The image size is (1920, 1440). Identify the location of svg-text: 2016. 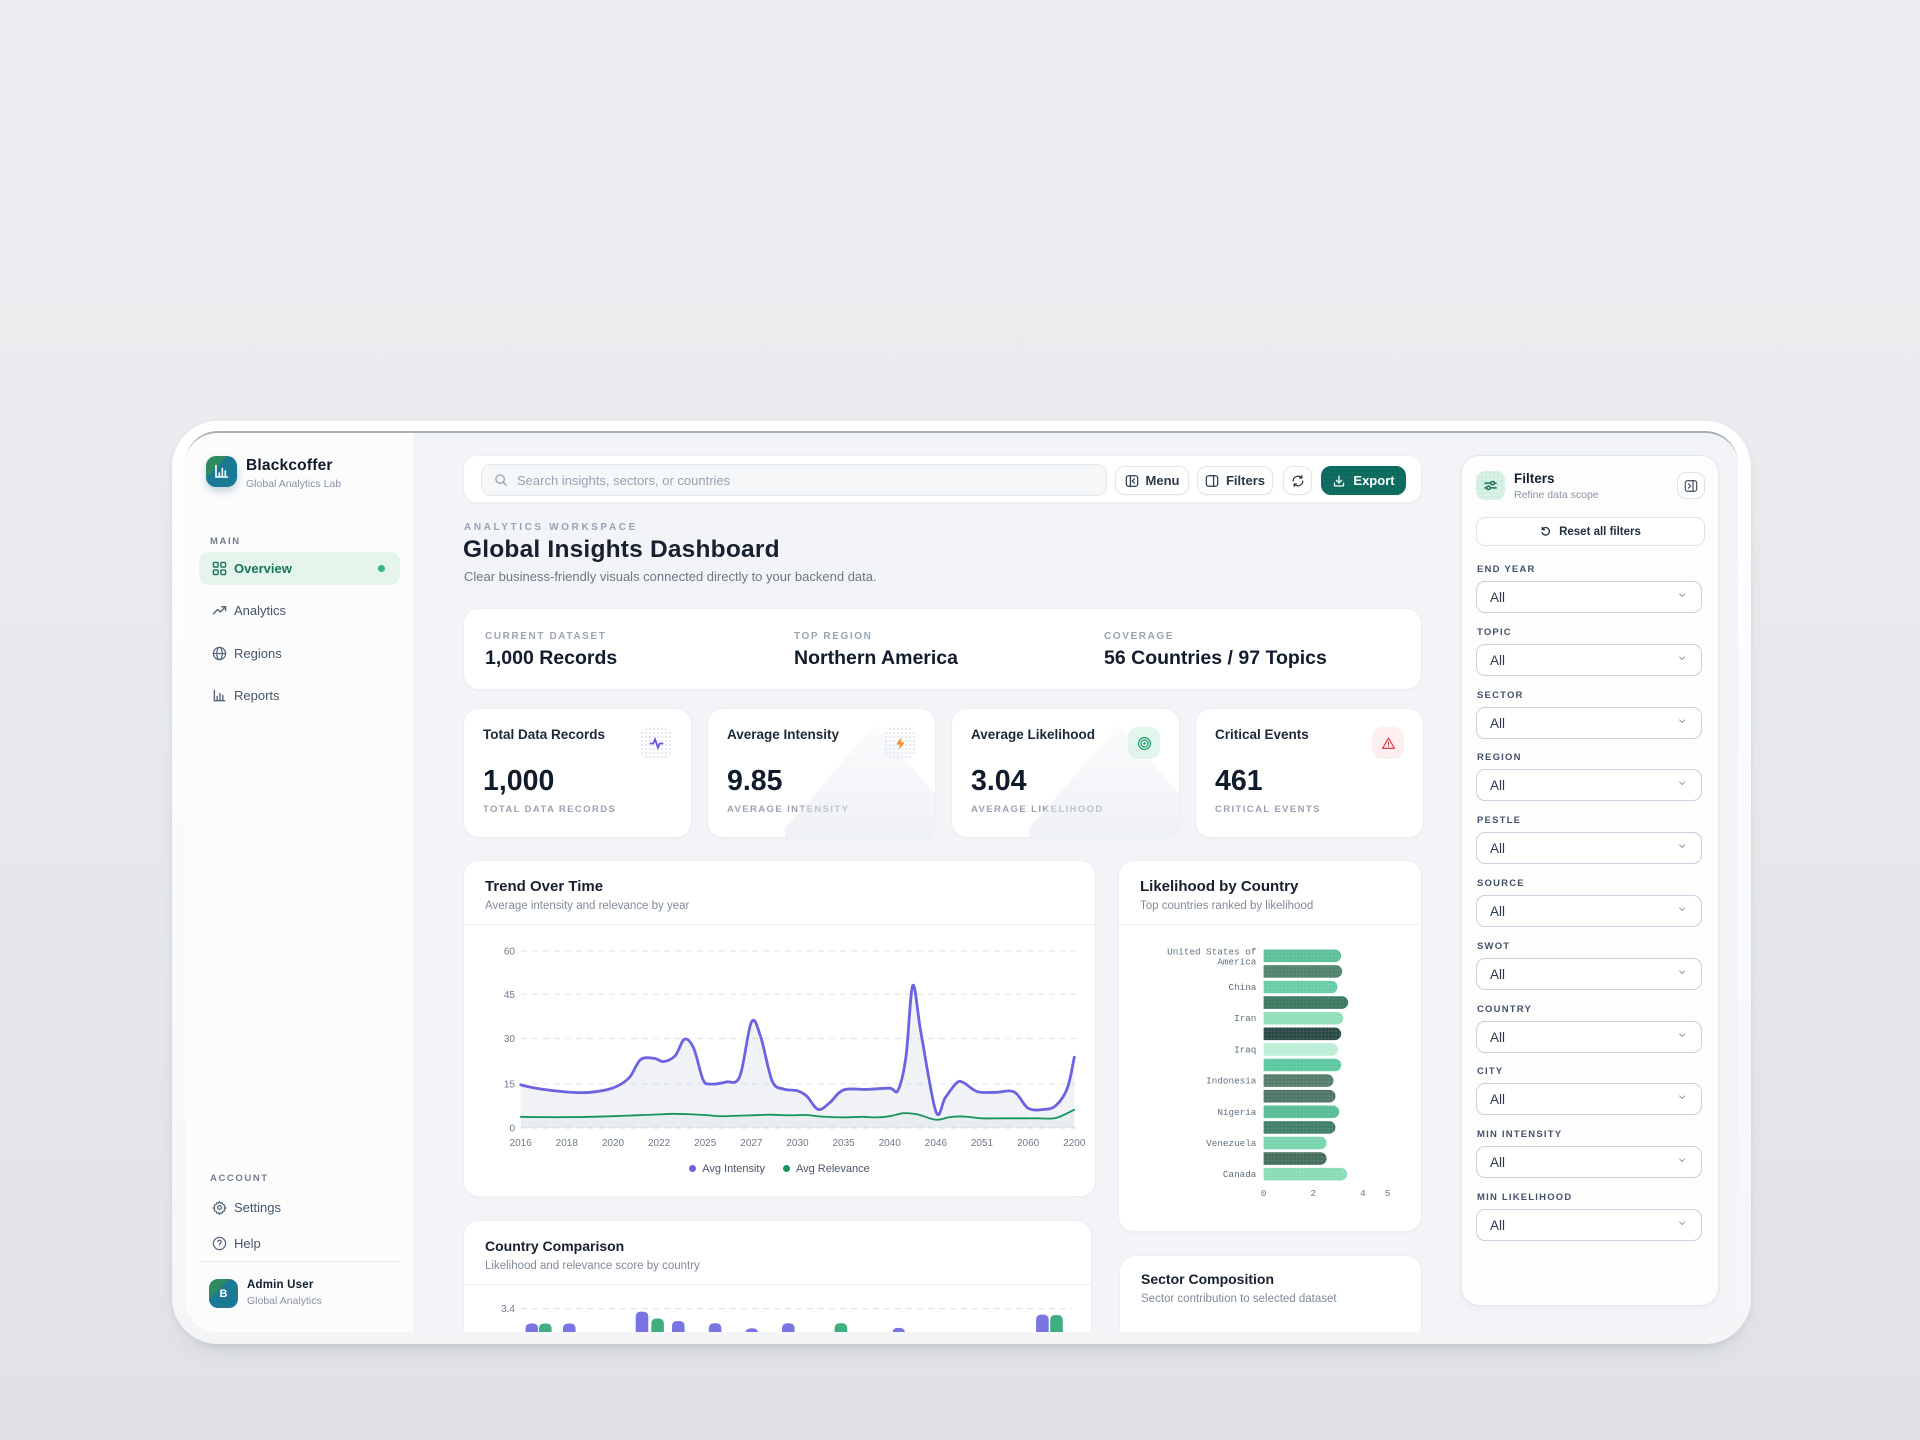
(521, 1143).